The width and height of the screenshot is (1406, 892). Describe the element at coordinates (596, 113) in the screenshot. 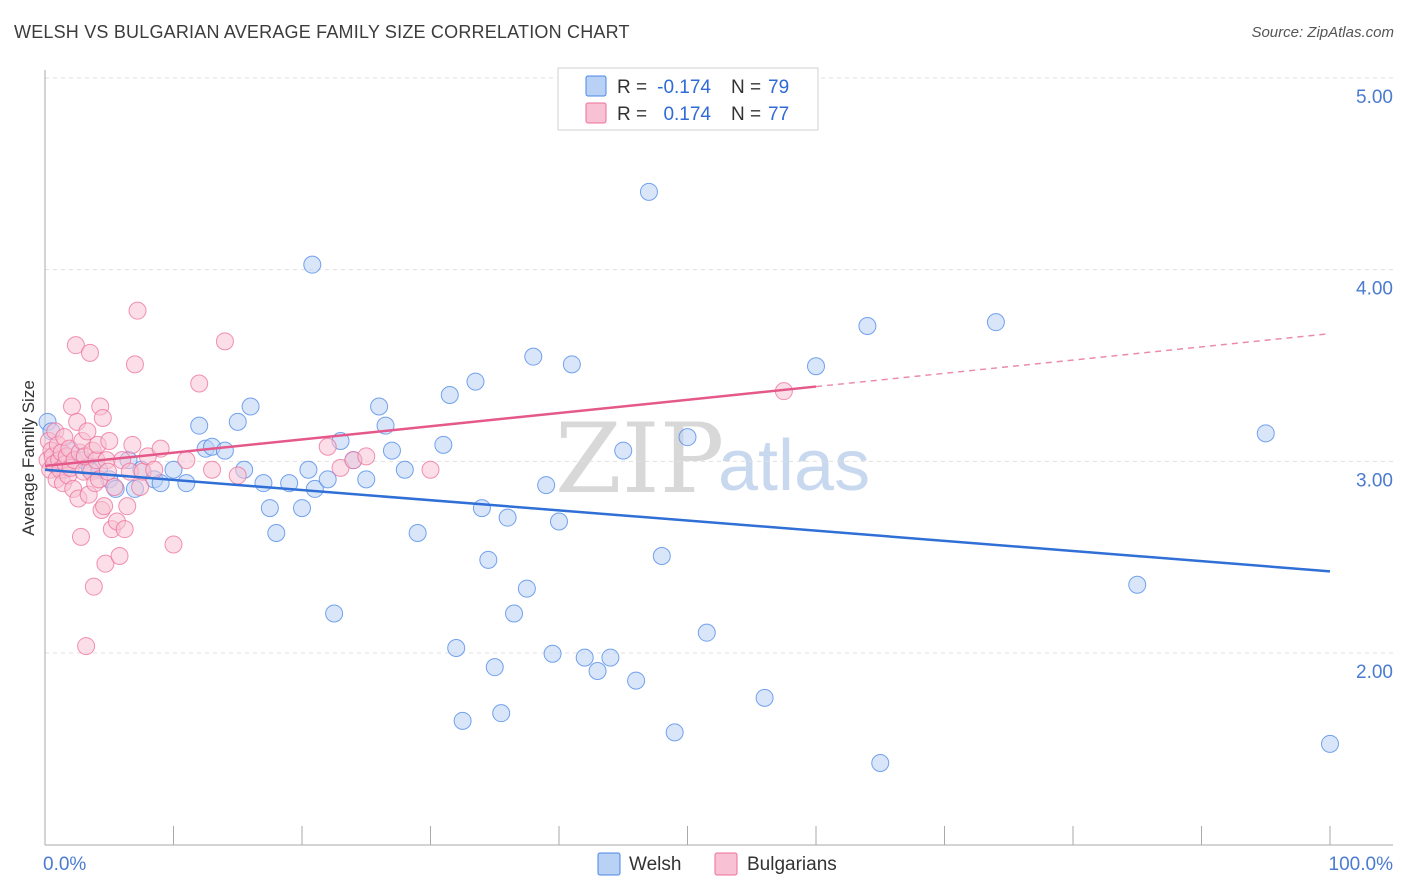

I see `bulgarians-swatch` at that location.